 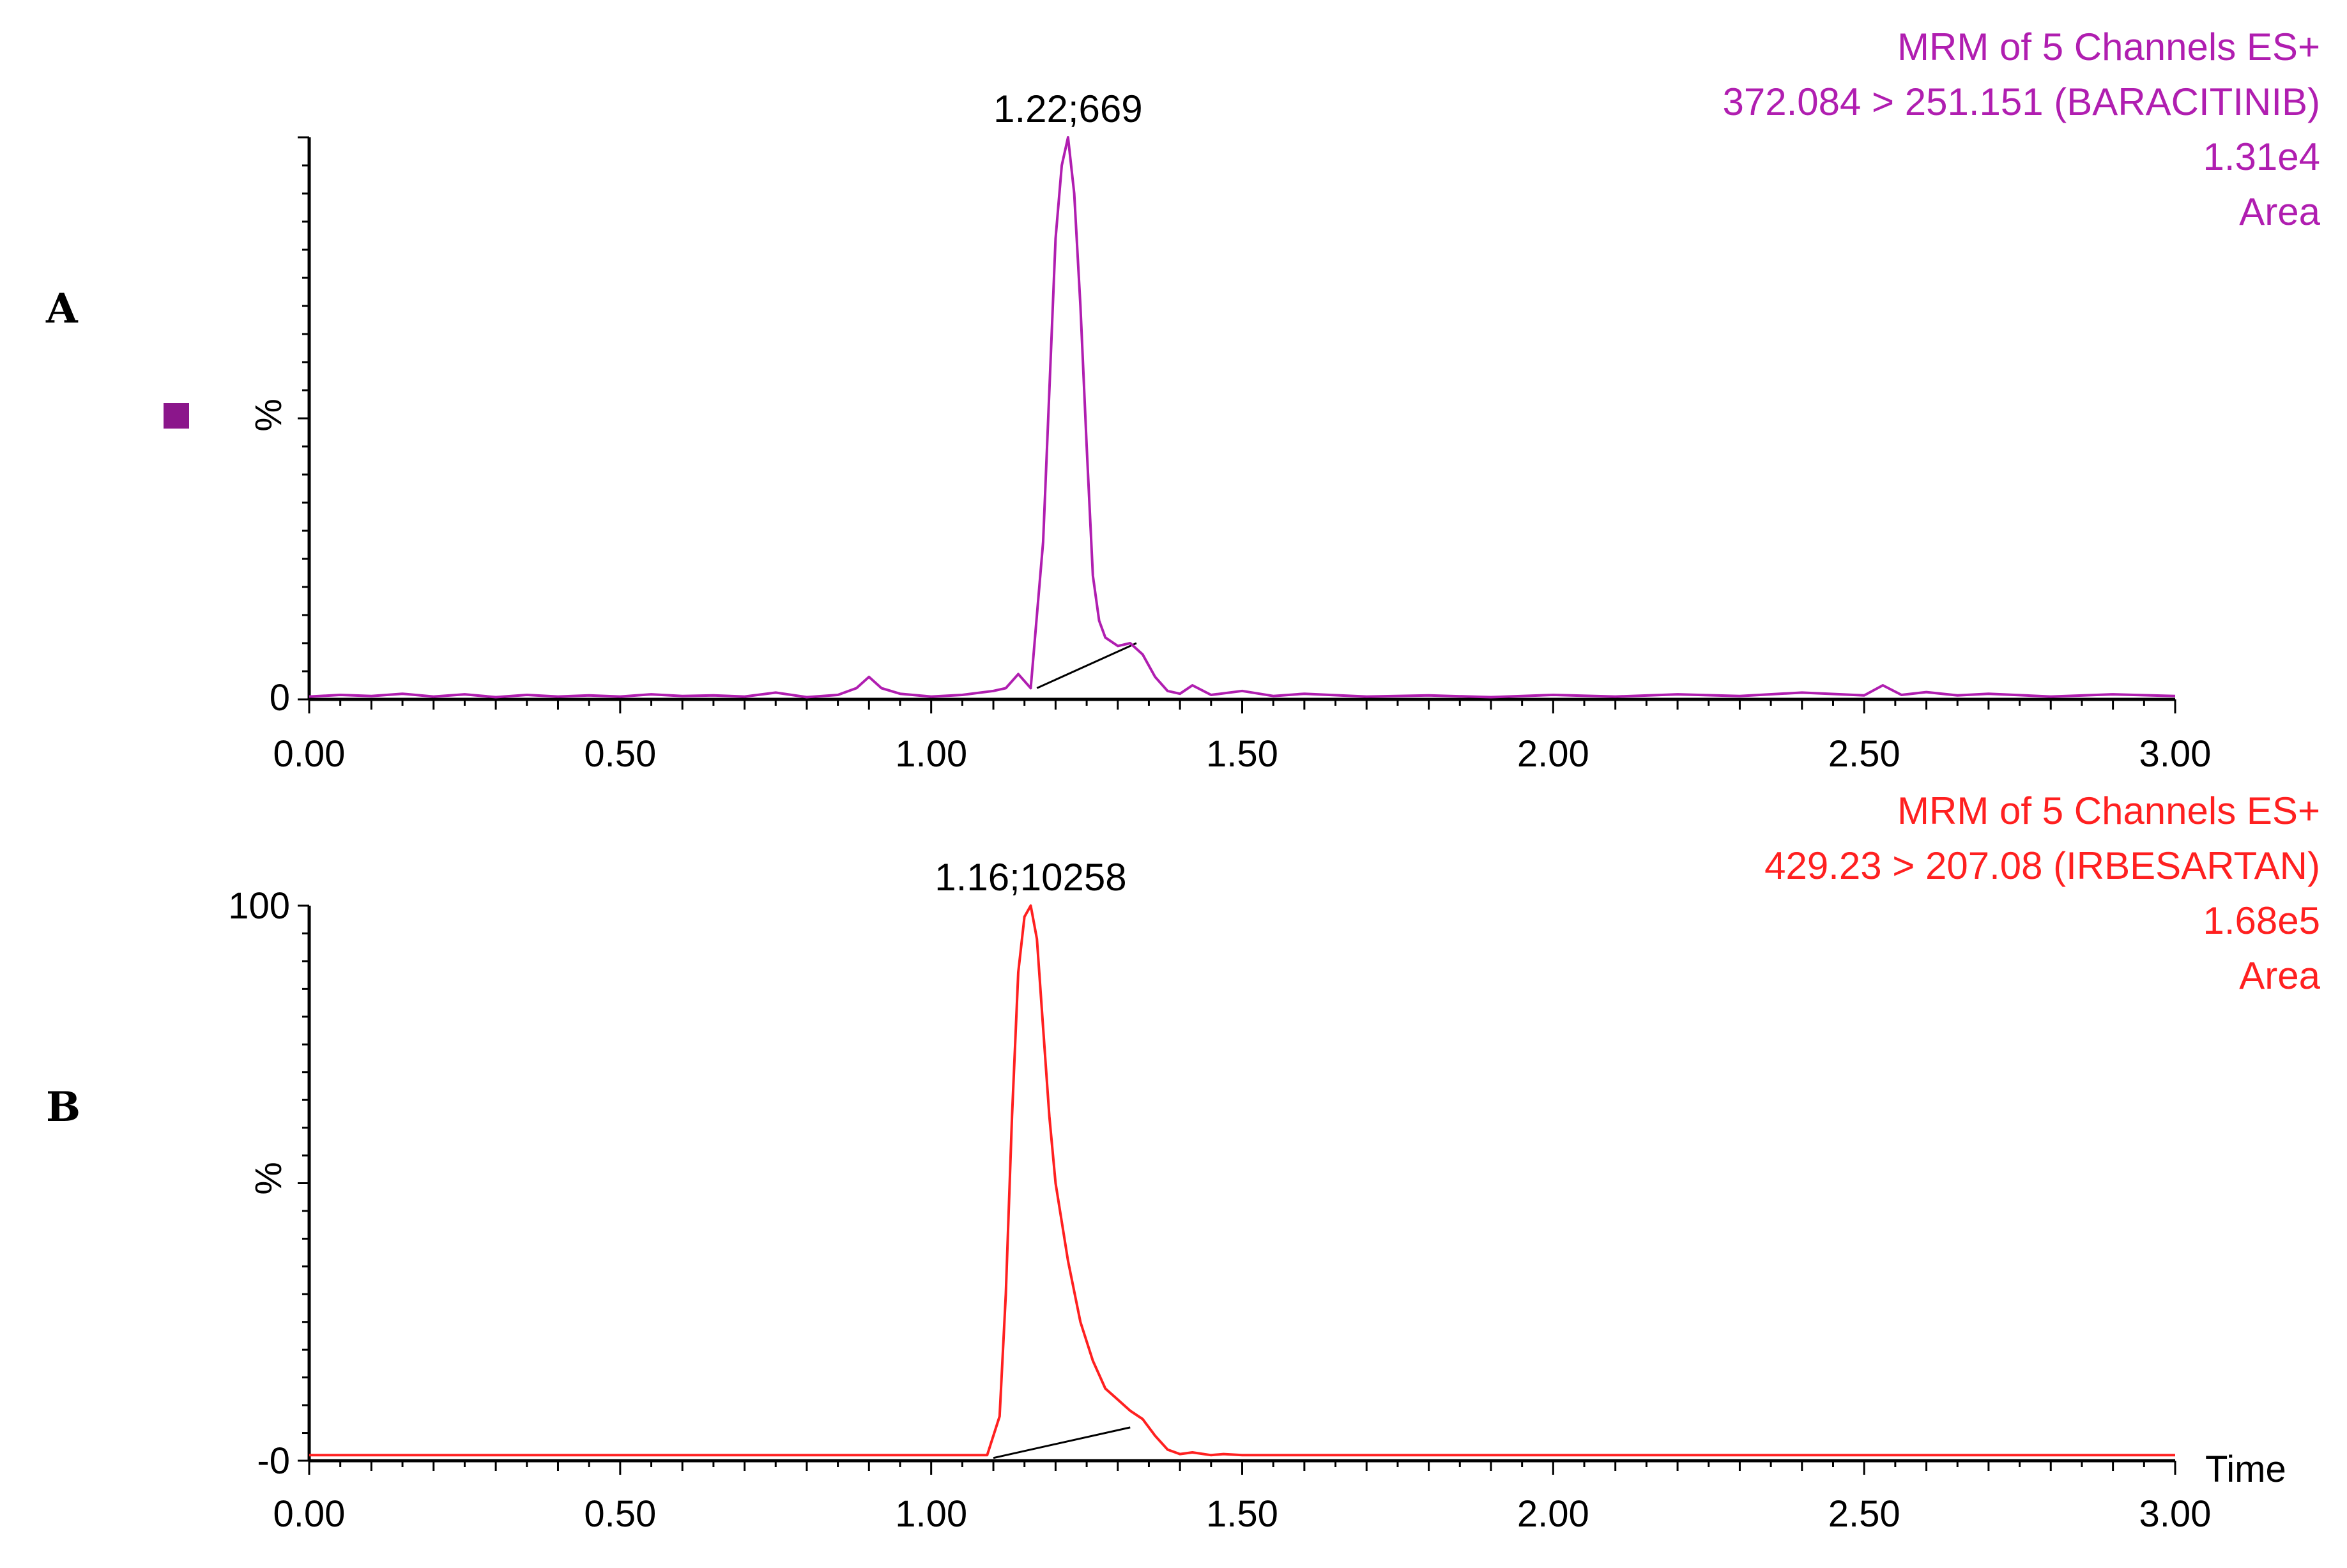 What do you see at coordinates (2261, 921) in the screenshot?
I see `annotation-line-3: 1.68e5` at bounding box center [2261, 921].